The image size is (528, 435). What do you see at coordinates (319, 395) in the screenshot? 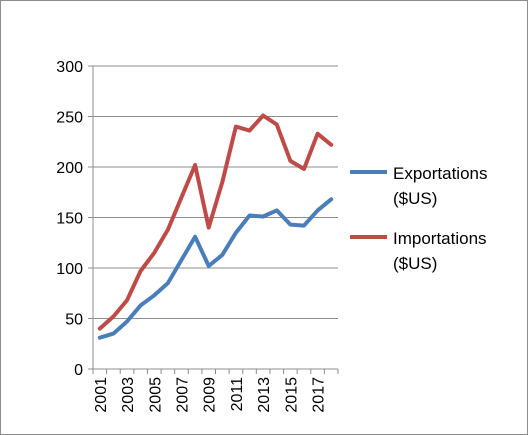
I see `x-tick-label: 2017` at bounding box center [319, 395].